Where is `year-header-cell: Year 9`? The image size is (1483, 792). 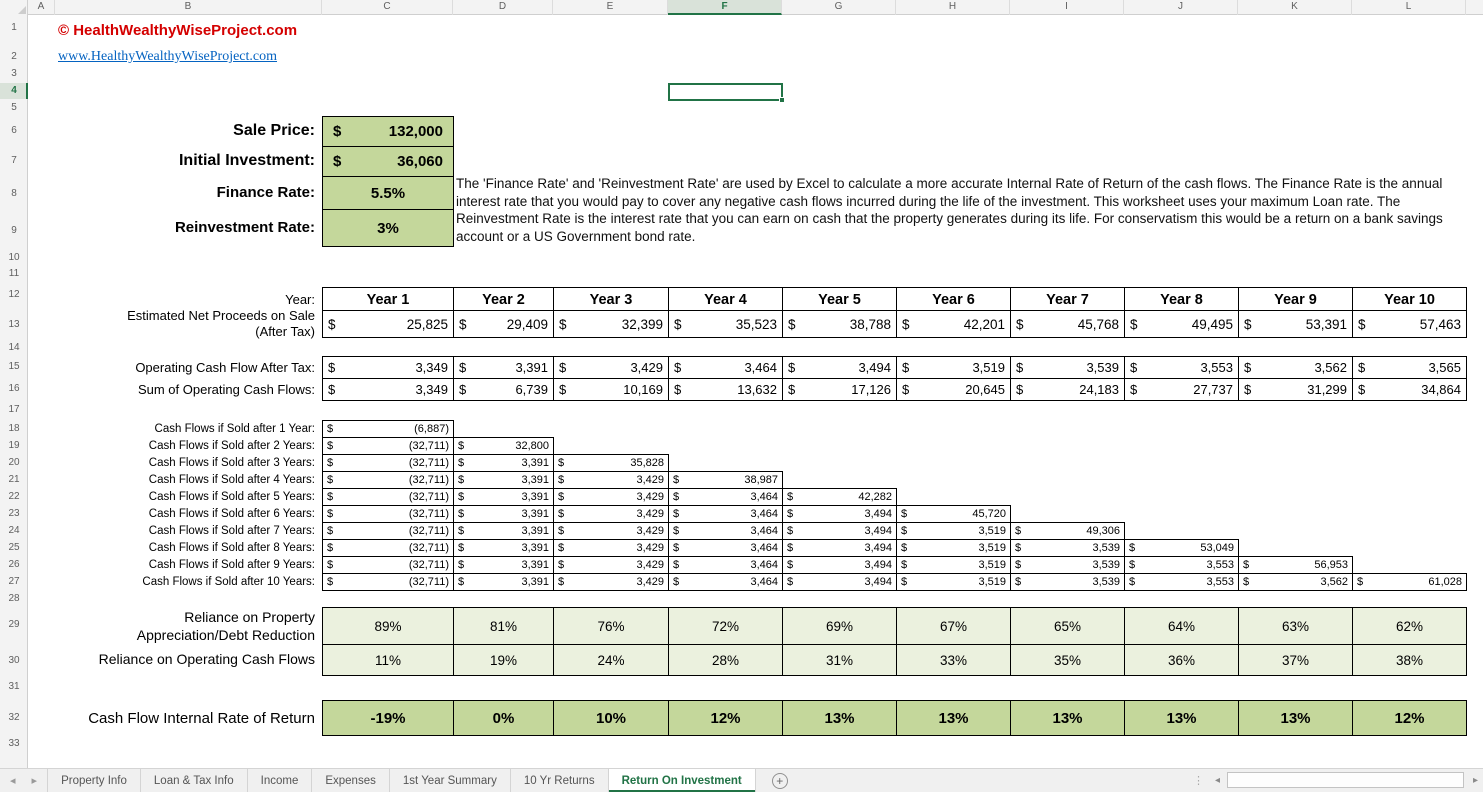
year-header-cell: Year 9 is located at coordinates (1295, 299).